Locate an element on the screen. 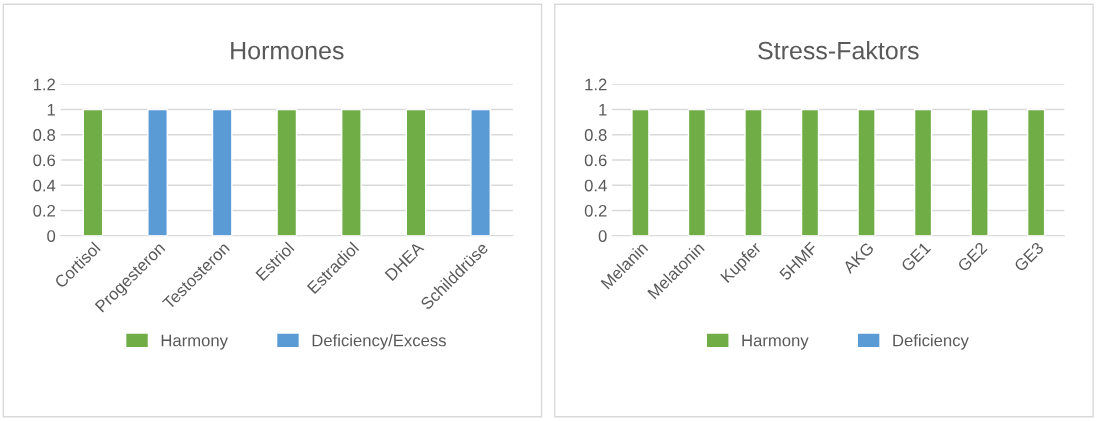 This screenshot has height=421, width=1103. chart-title: Hormones is located at coordinates (287, 51).